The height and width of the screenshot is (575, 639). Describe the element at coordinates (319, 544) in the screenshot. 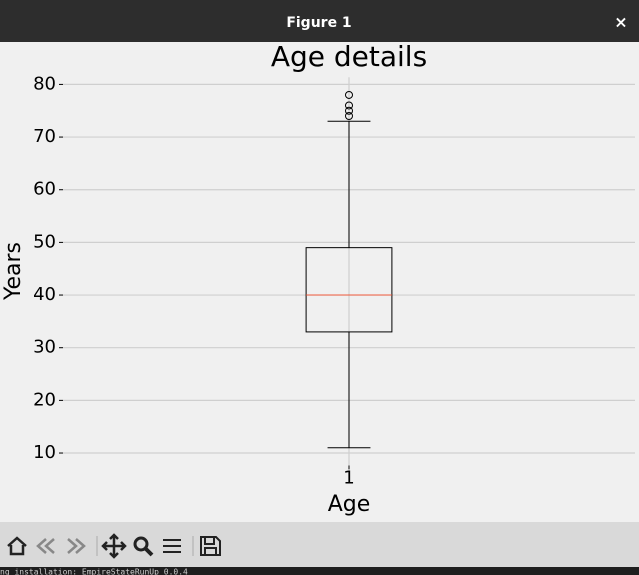

I see `toolbar` at that location.